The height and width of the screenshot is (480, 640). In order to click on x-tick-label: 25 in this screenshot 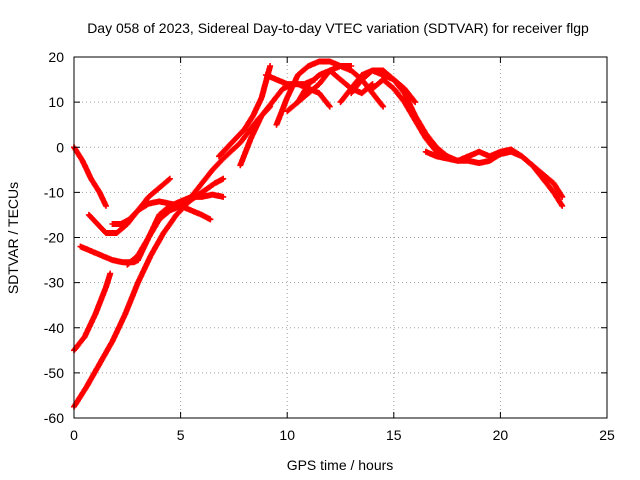, I will do `click(607, 435)`.